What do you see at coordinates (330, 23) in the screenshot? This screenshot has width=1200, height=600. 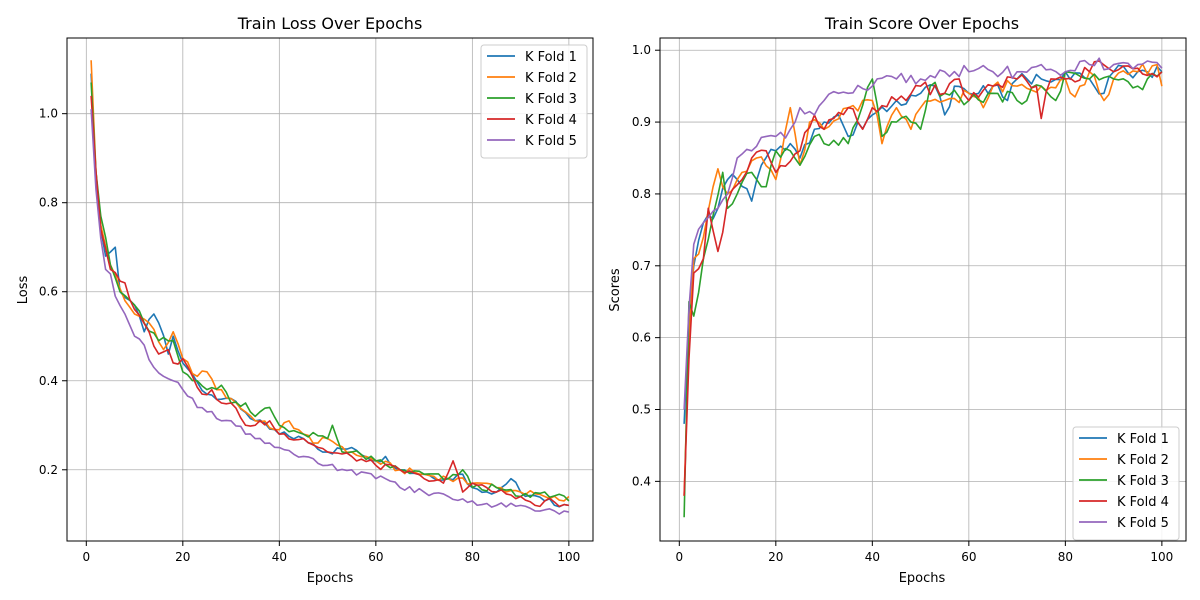 I see `chart-title: Train Loss Over Epochs` at bounding box center [330, 23].